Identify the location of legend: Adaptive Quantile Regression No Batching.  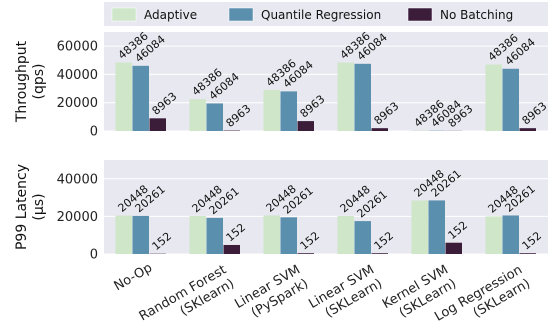
(326, 14).